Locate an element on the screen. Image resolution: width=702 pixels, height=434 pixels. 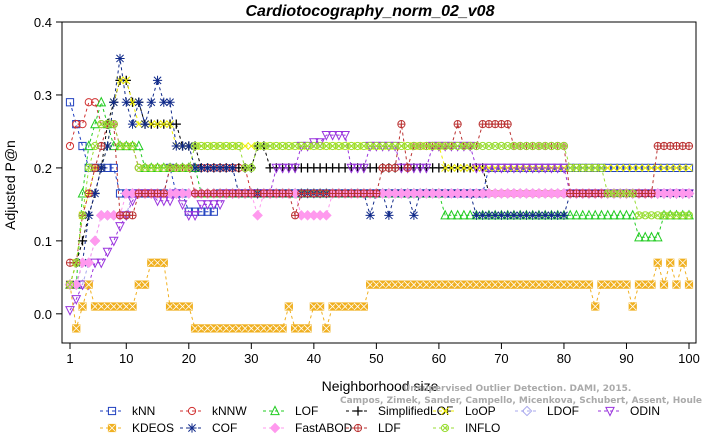
legend-item-inflo: INFLO is located at coordinates (466, 427).